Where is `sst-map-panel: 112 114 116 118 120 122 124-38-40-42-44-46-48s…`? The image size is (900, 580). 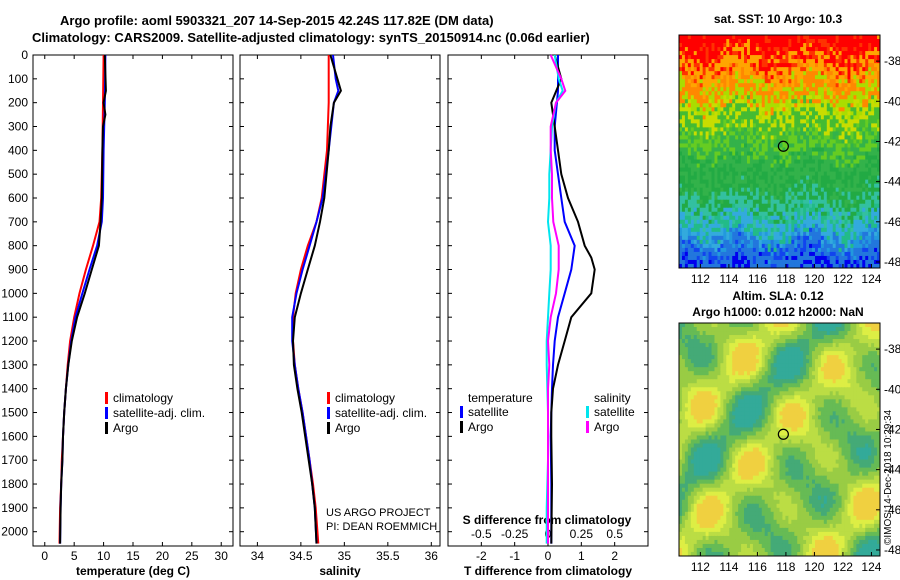 sst-map-panel: 112 114 116 118 120 122 124-38-40-42-44-46-48s… is located at coordinates (789, 149).